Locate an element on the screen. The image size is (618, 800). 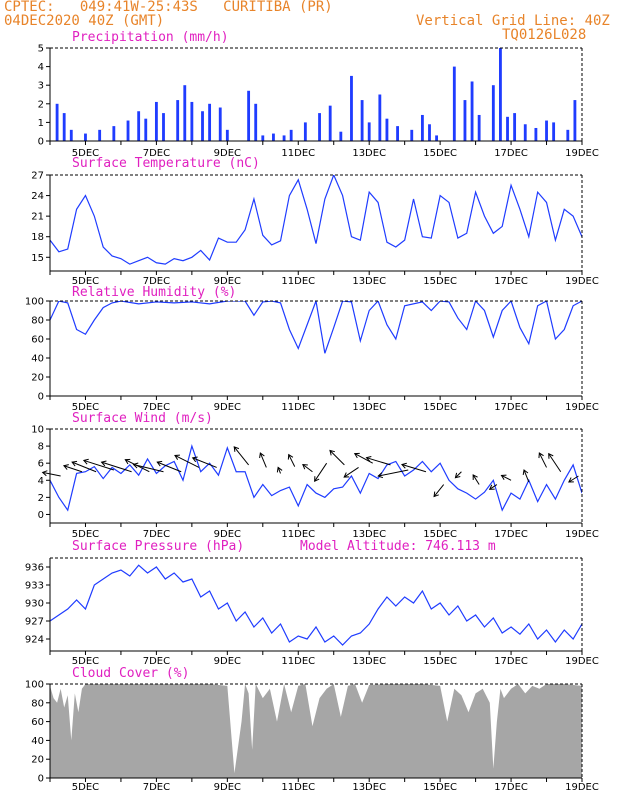
y-tick-label: 20 is located at coordinates (37, 760).